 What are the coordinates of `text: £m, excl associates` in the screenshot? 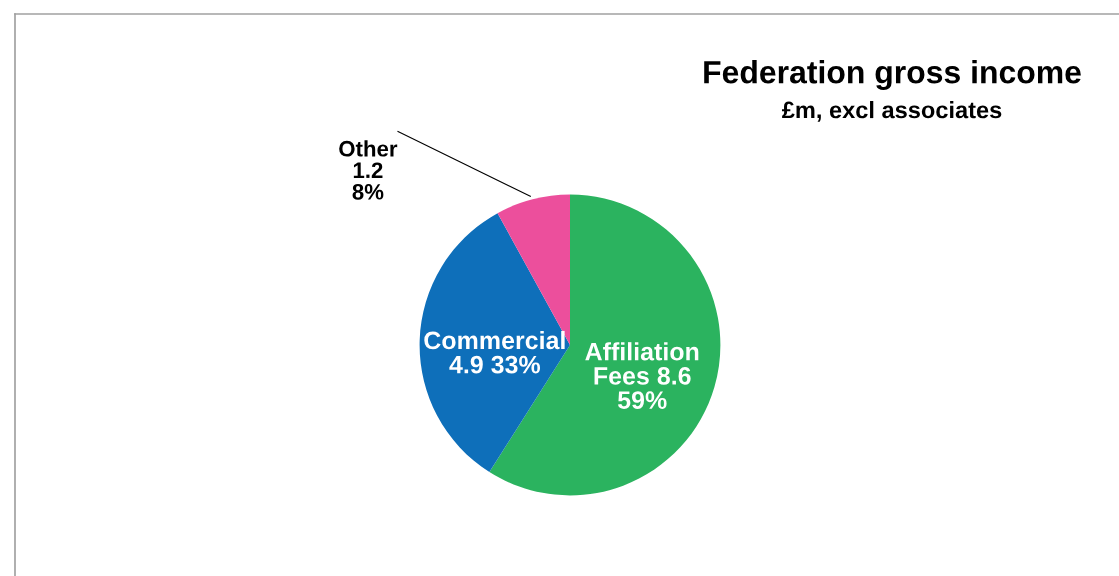 It's located at (891, 111).